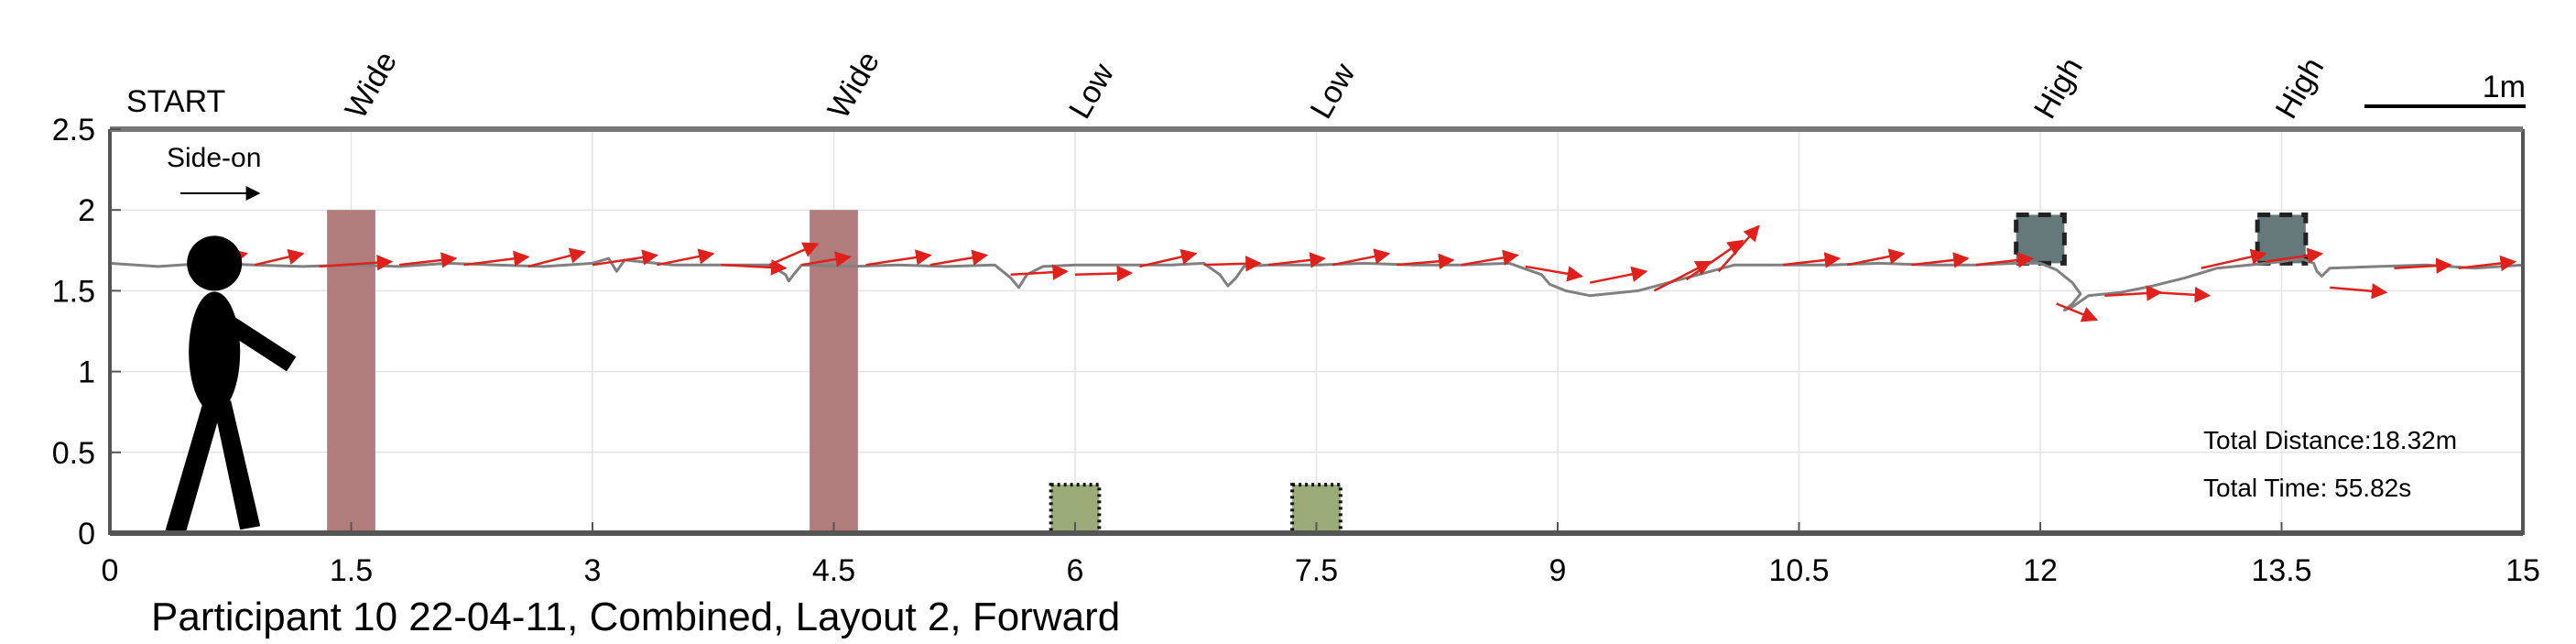 The width and height of the screenshot is (2576, 644). I want to click on total-distance: Total Distance:18.32m, so click(2330, 440).